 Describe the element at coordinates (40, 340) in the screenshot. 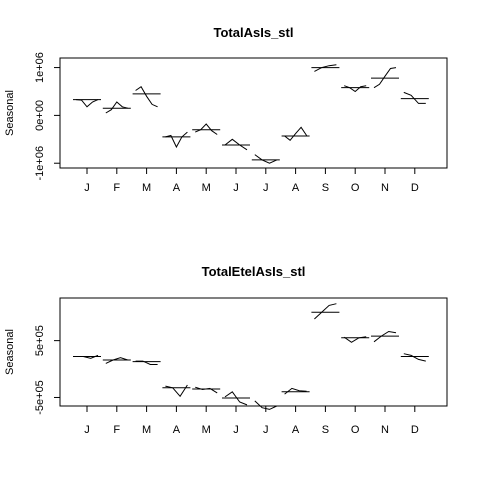

I see `y-tick-label: 5e+05` at that location.